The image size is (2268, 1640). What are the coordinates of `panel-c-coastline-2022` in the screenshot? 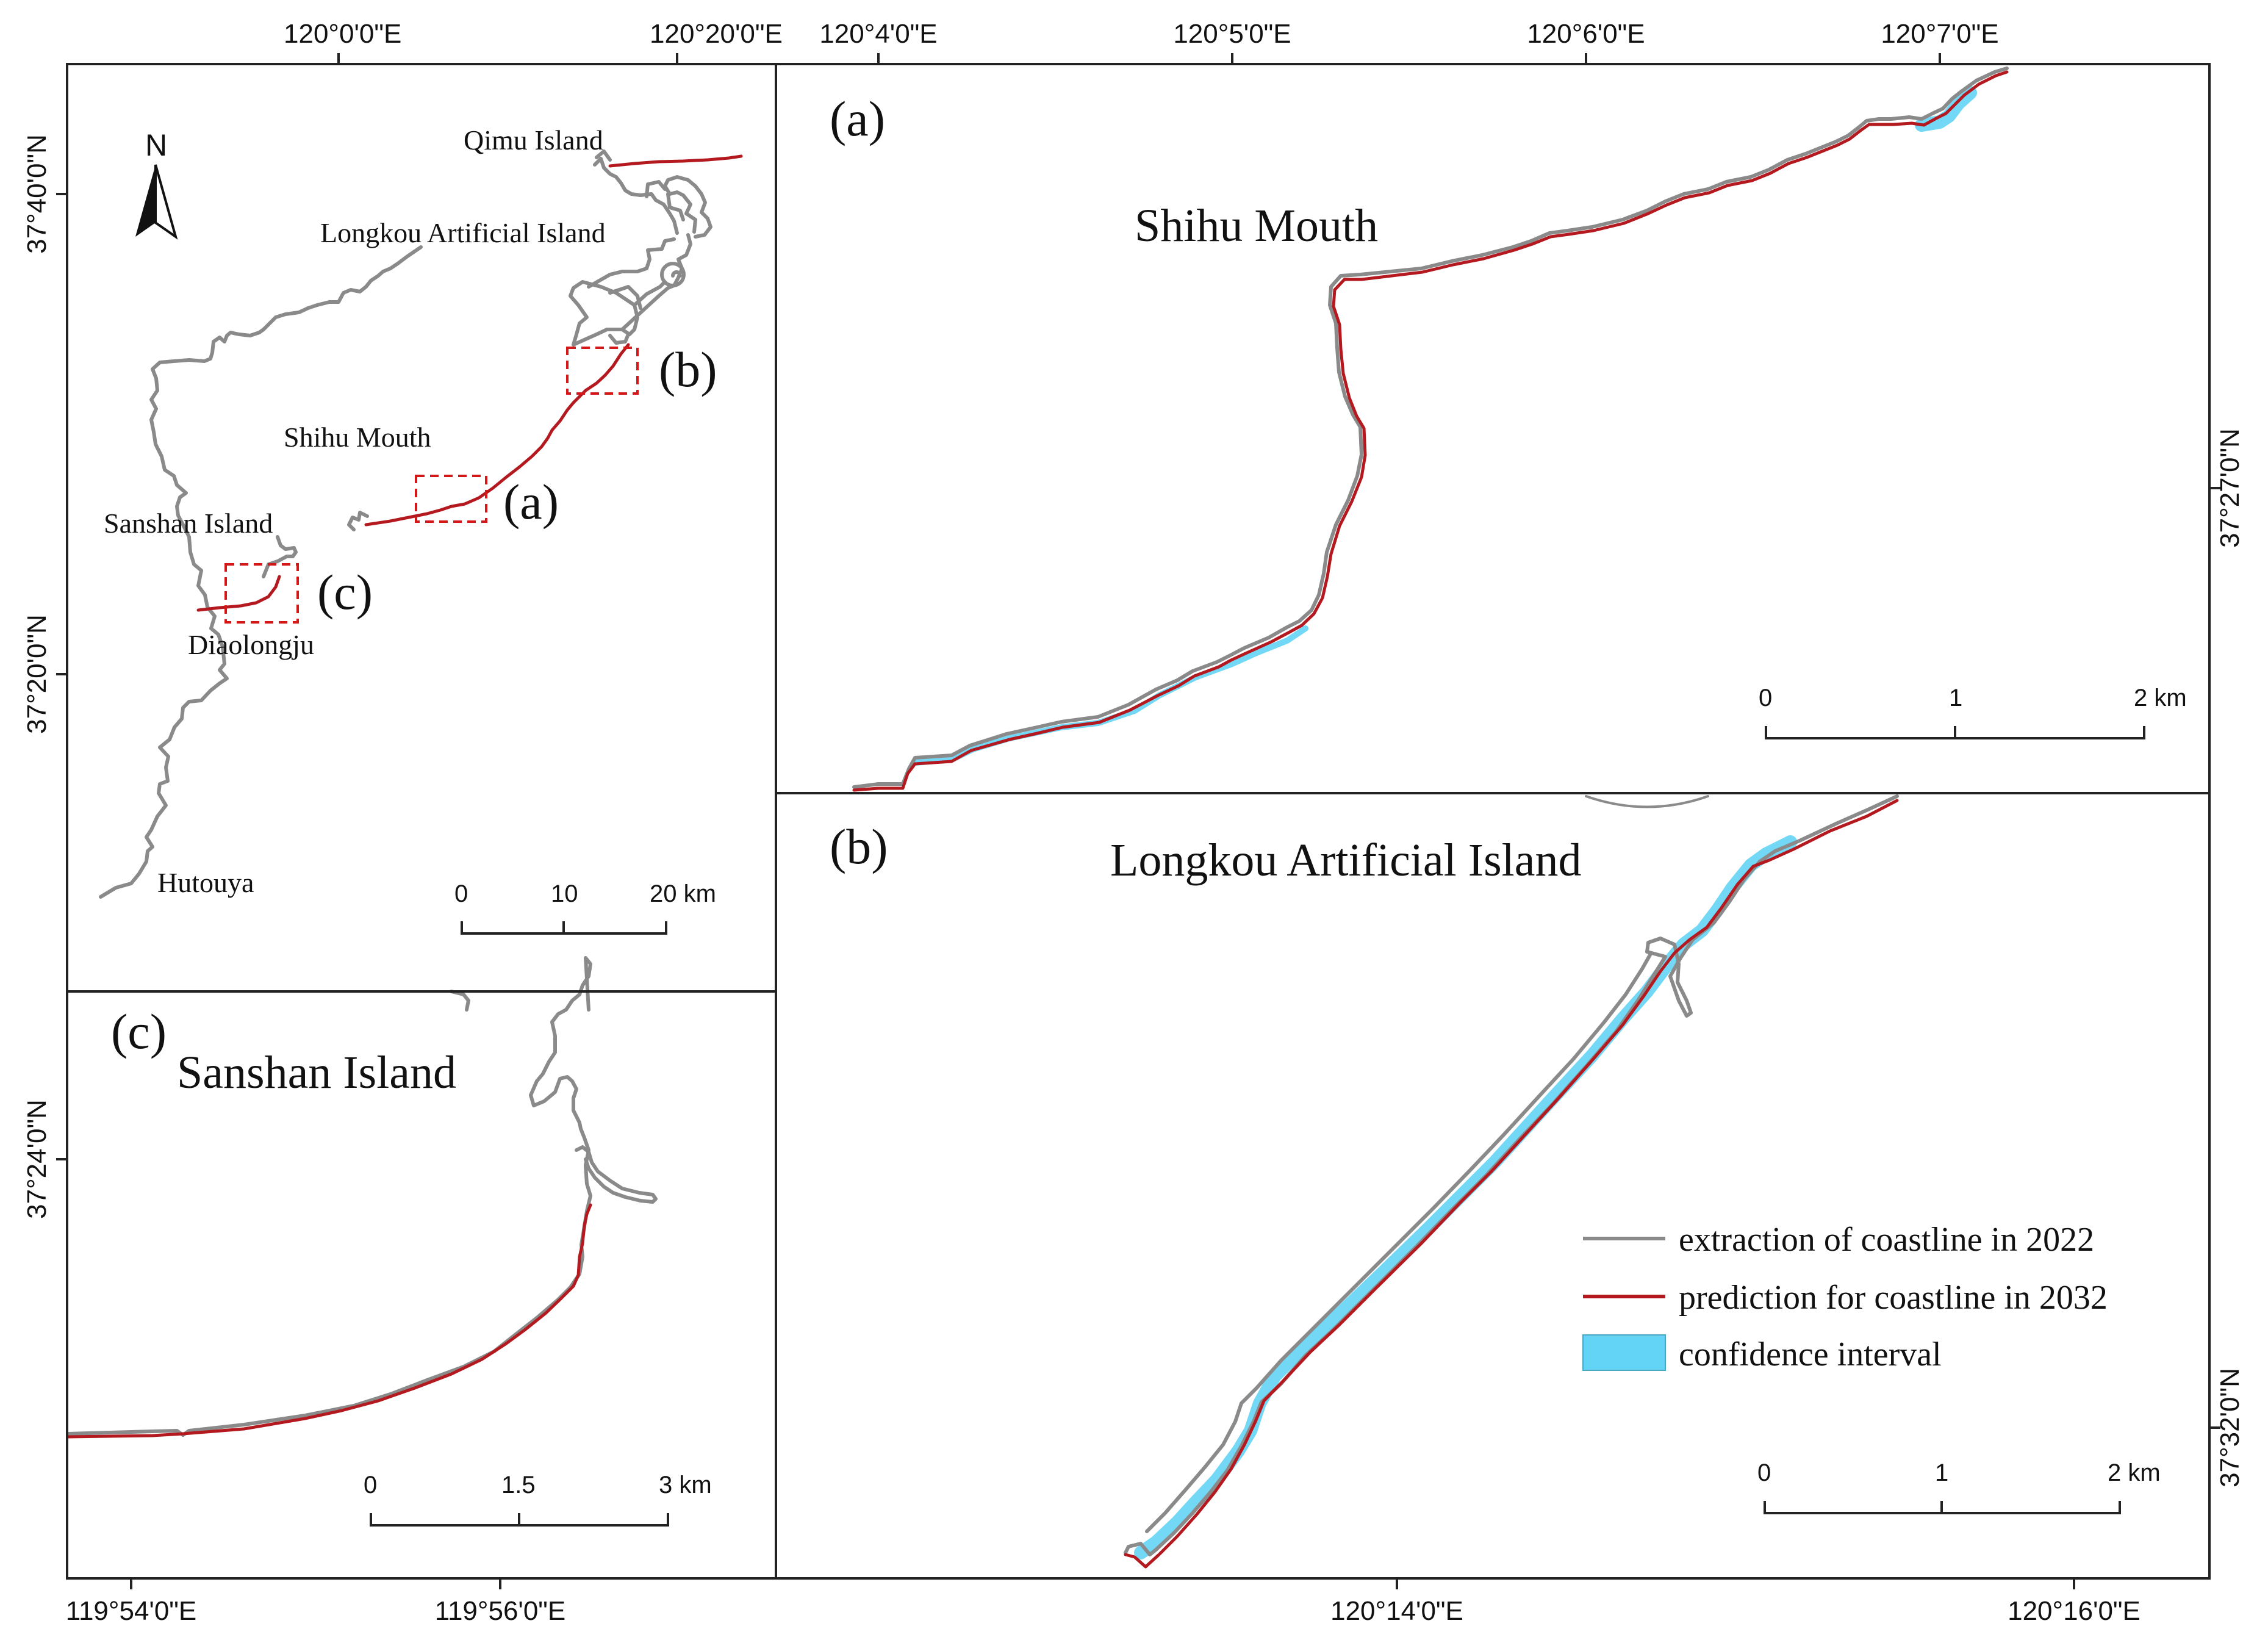 It's located at (329, 1196).